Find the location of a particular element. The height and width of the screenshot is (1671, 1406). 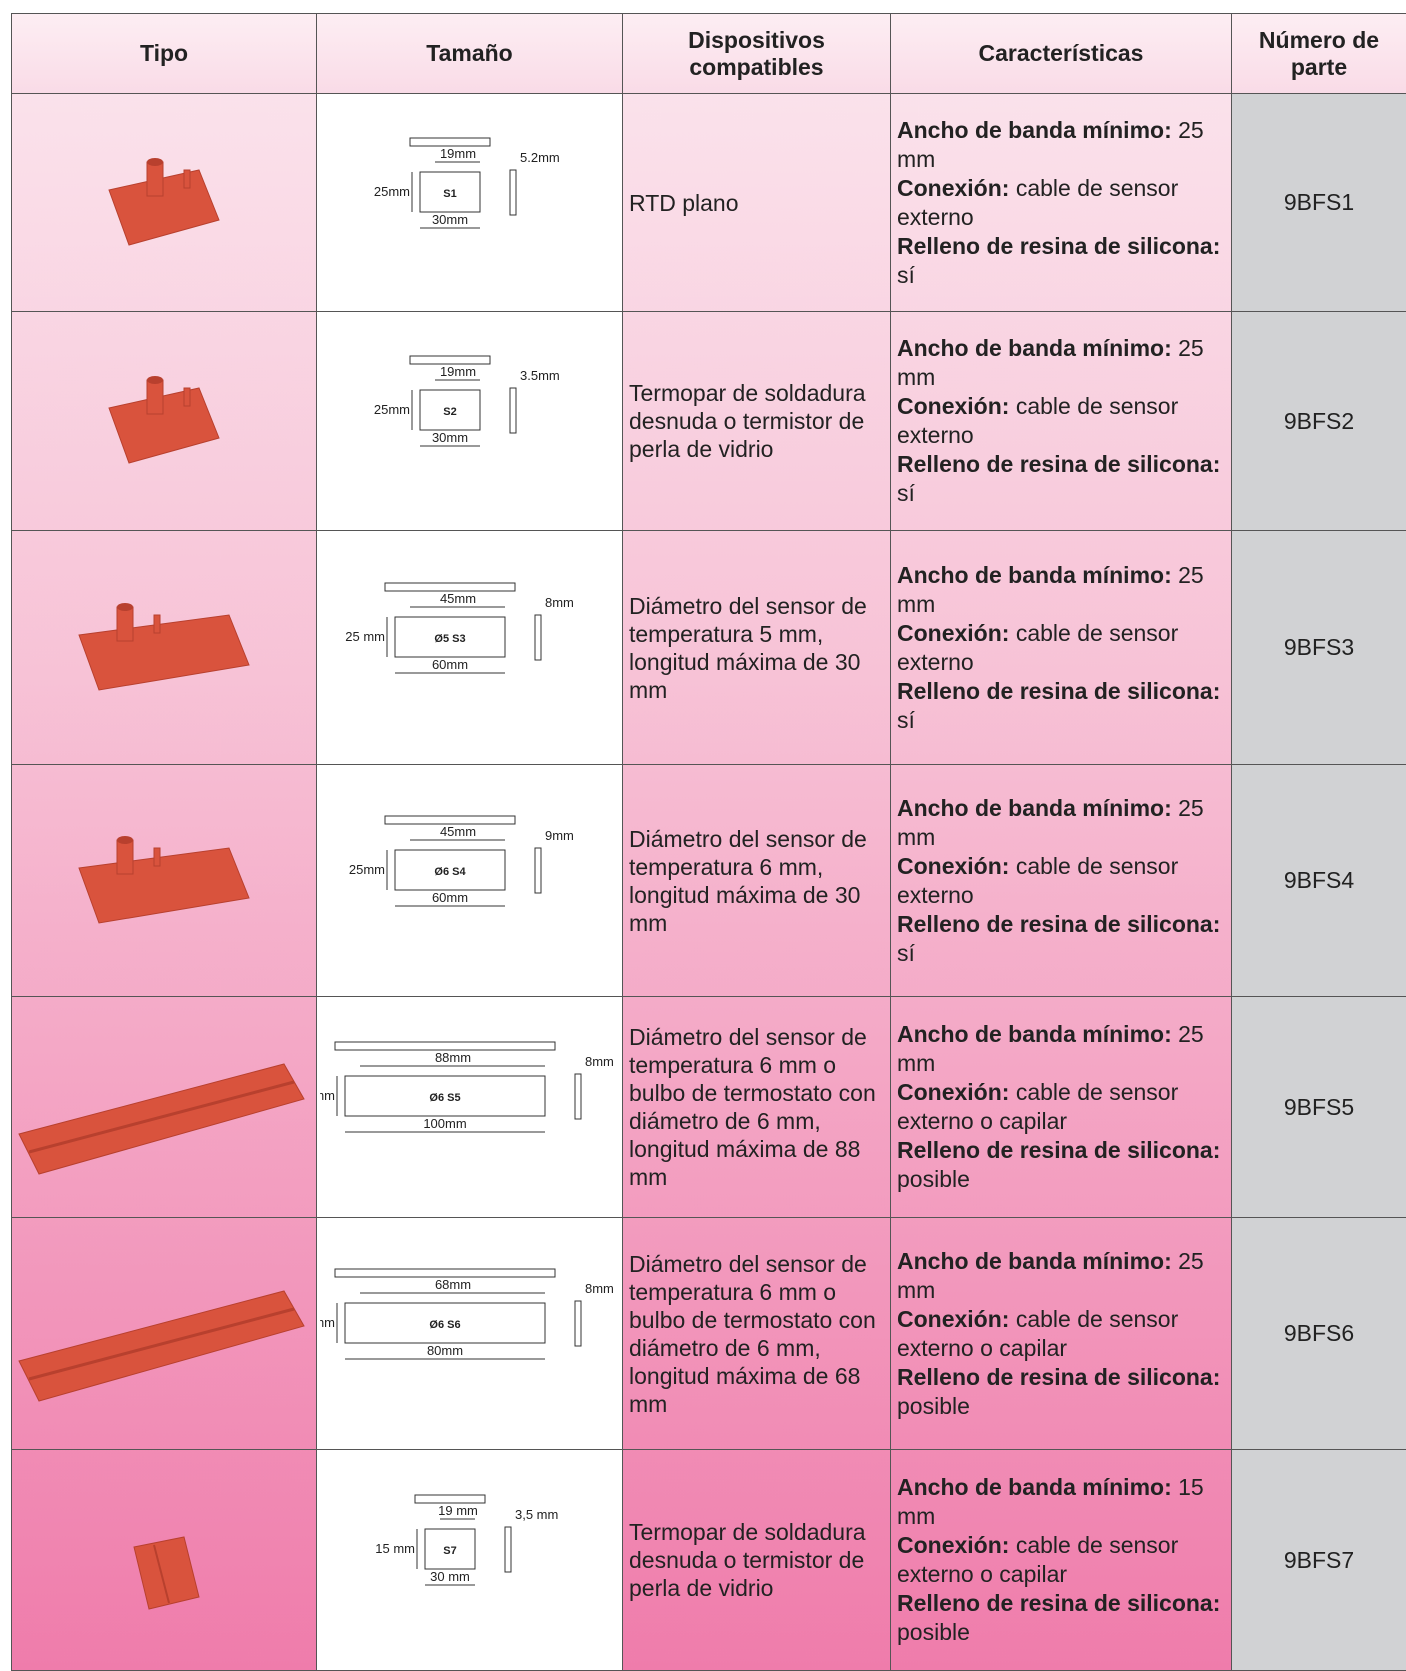

marking: Ø6 S5 is located at coordinates (444, 1098).